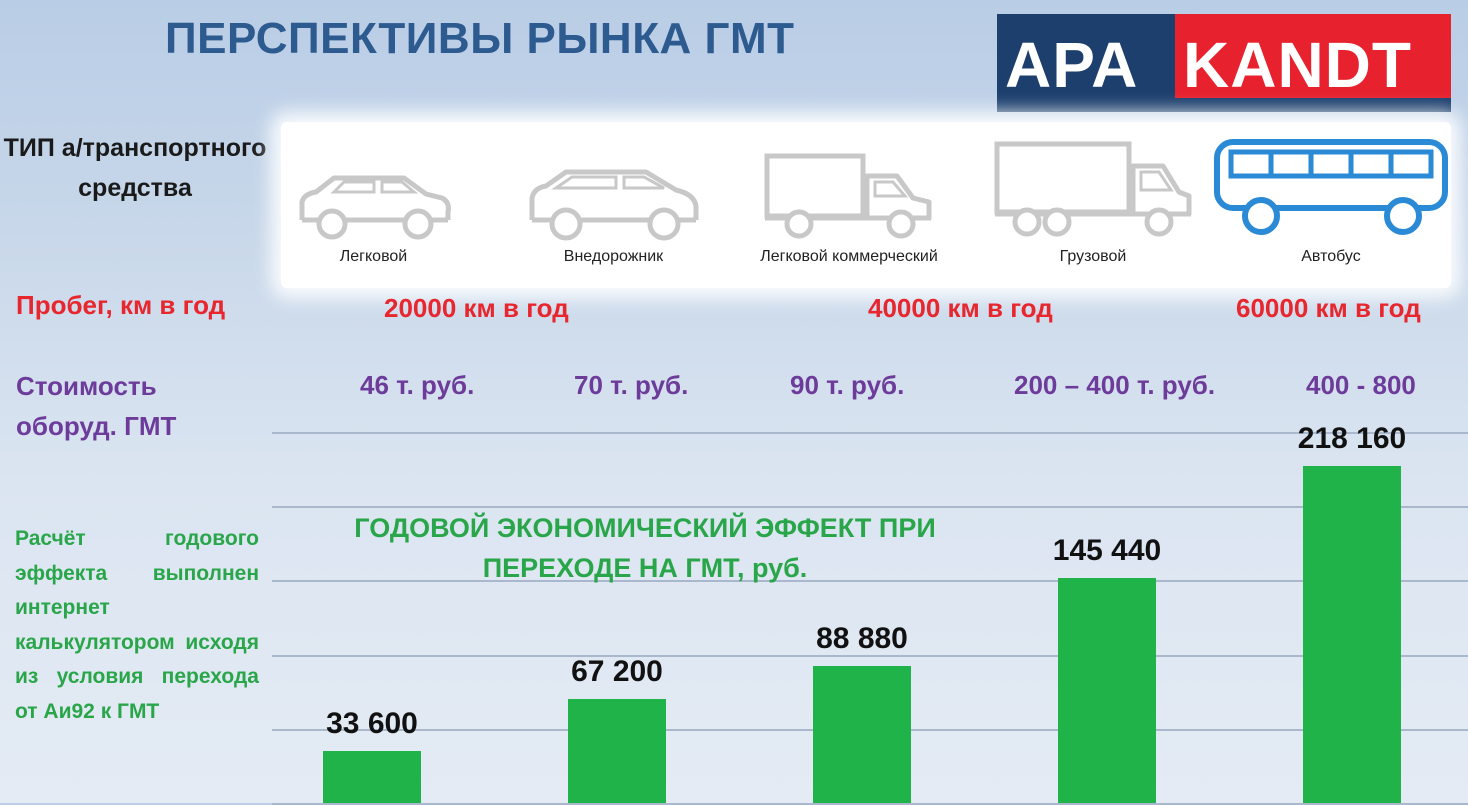  Describe the element at coordinates (96, 406) in the screenshot. I see `cost-label: Стоимость оборуд. ГМТ` at that location.